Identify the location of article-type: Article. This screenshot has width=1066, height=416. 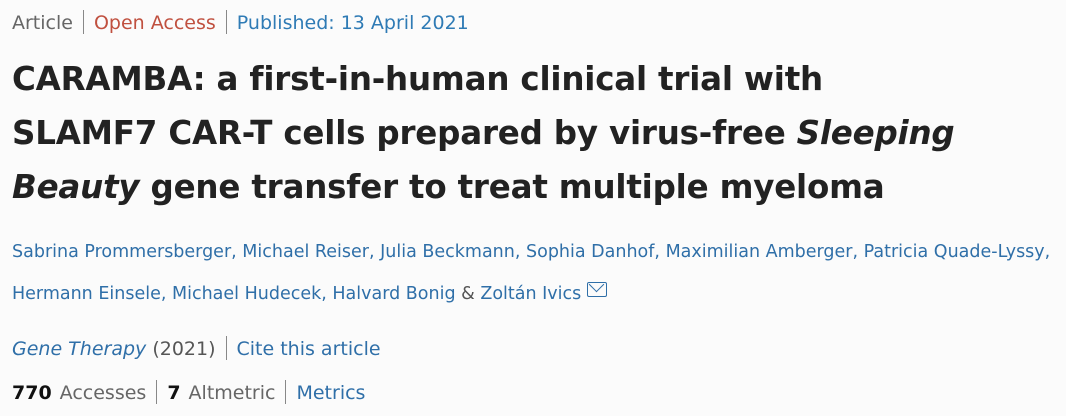
(42, 23).